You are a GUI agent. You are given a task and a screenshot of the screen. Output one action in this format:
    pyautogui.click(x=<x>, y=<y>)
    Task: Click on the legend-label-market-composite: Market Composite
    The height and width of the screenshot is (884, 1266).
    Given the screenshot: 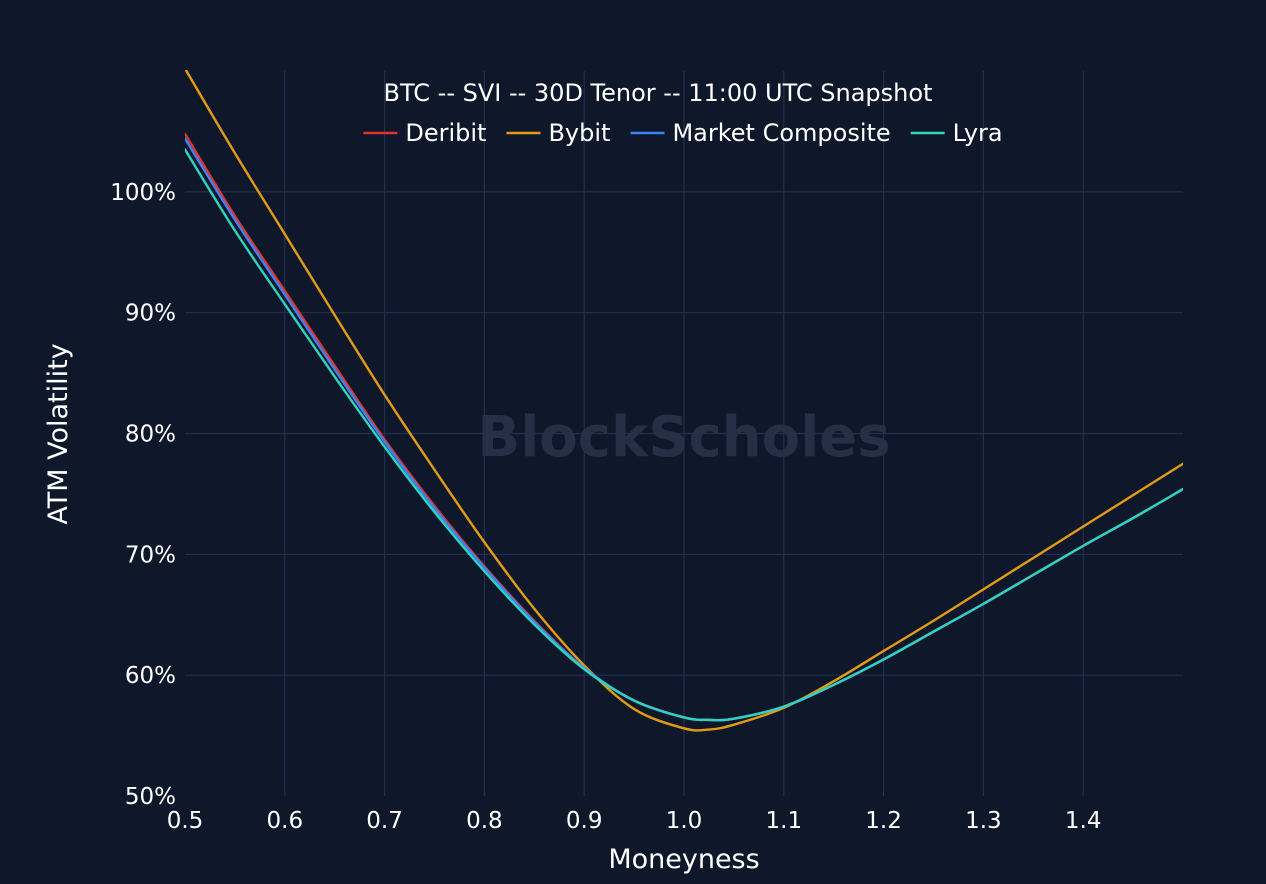 What is the action you would take?
    pyautogui.click(x=781, y=133)
    